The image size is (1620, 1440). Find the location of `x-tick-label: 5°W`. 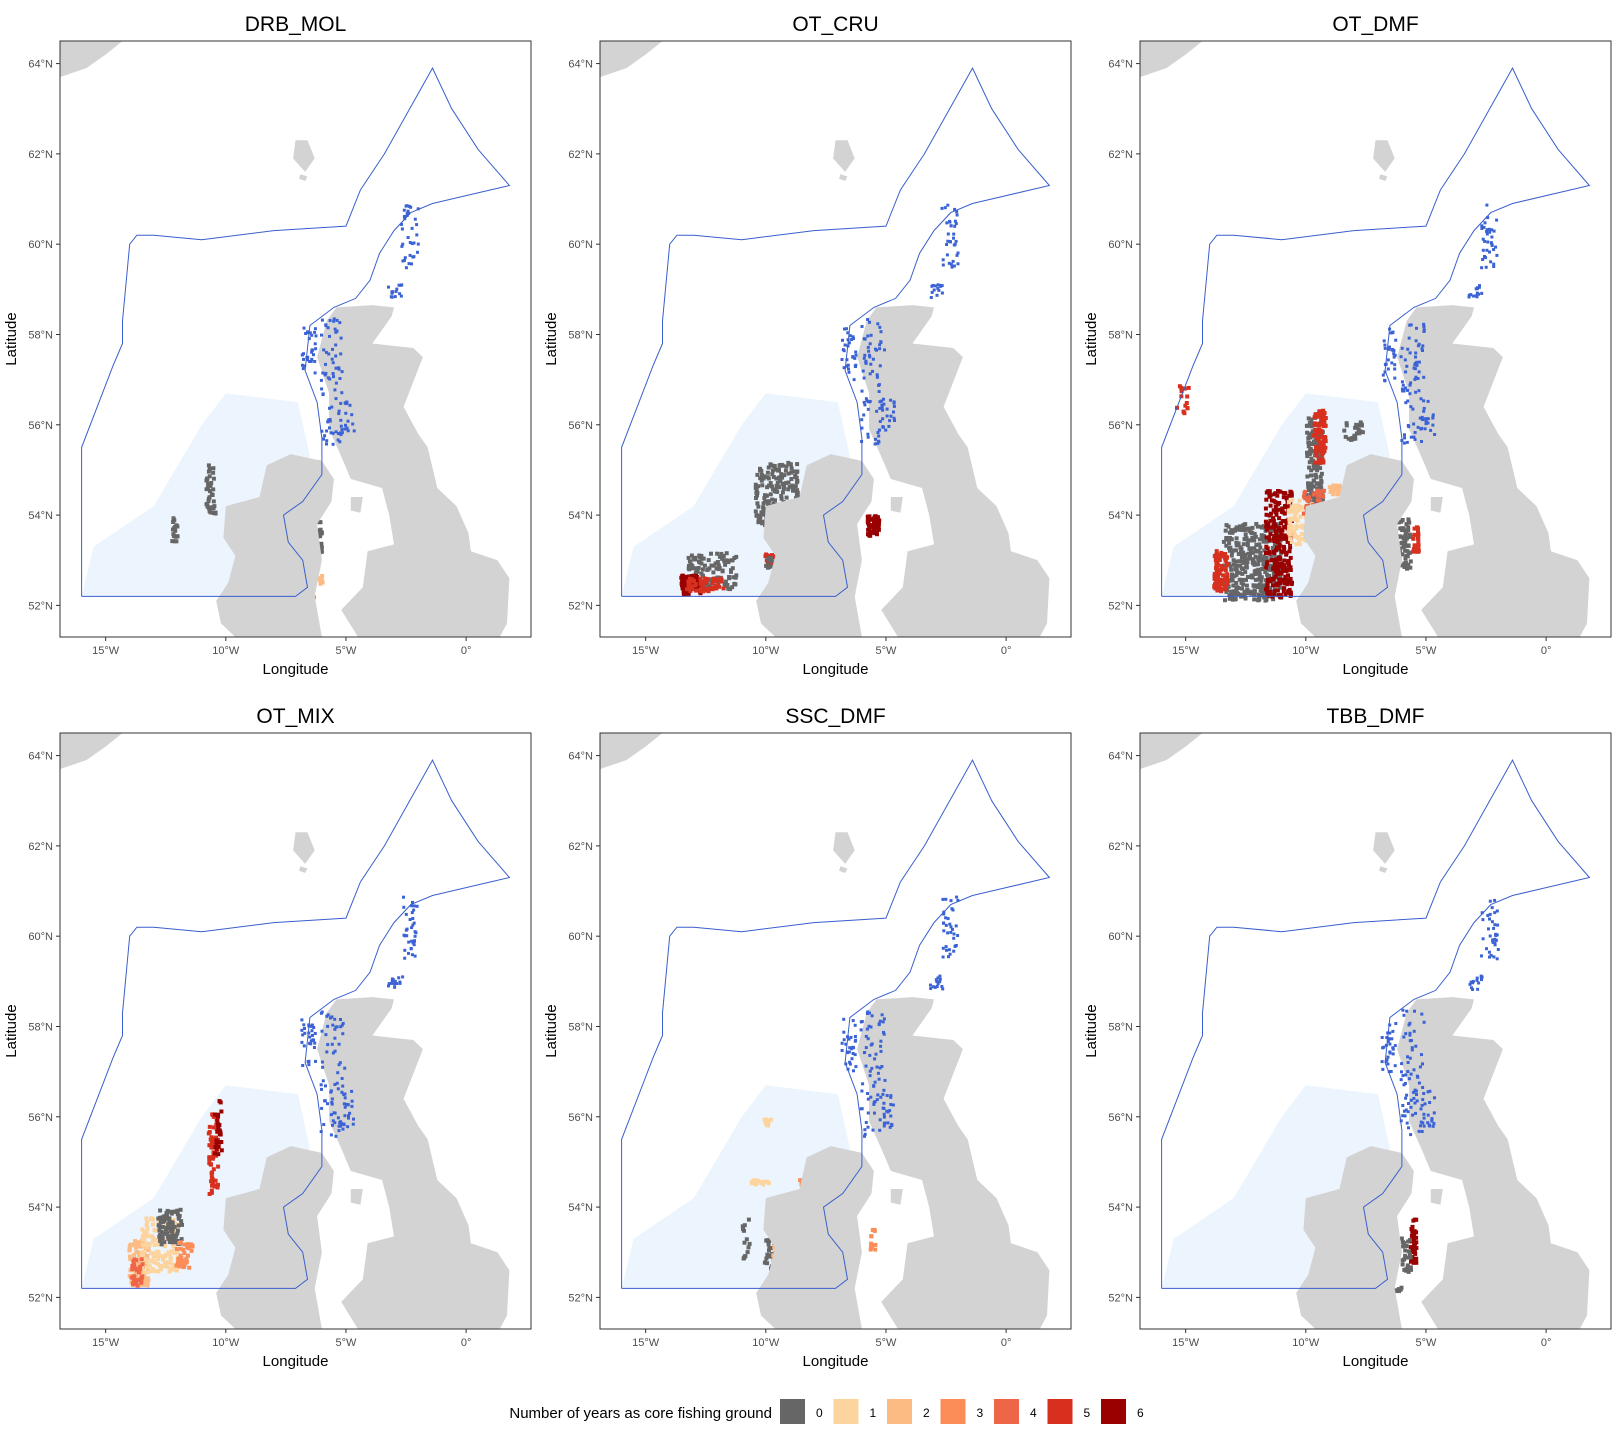

x-tick-label: 5°W is located at coordinates (347, 651).